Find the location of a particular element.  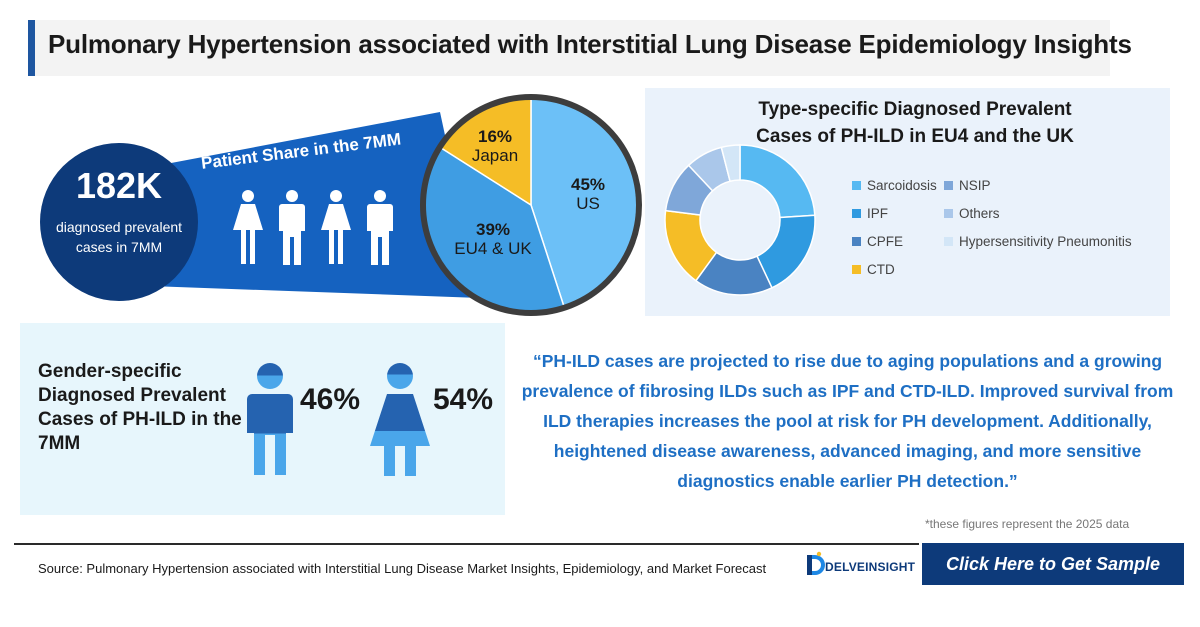

summary-circle: 182K diagnosed prevalent cases in 7MM is located at coordinates (119, 222).